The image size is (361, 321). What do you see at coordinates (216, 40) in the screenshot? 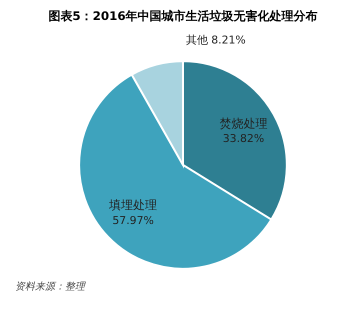
I see `slice-label: 其他 8.21%` at bounding box center [216, 40].